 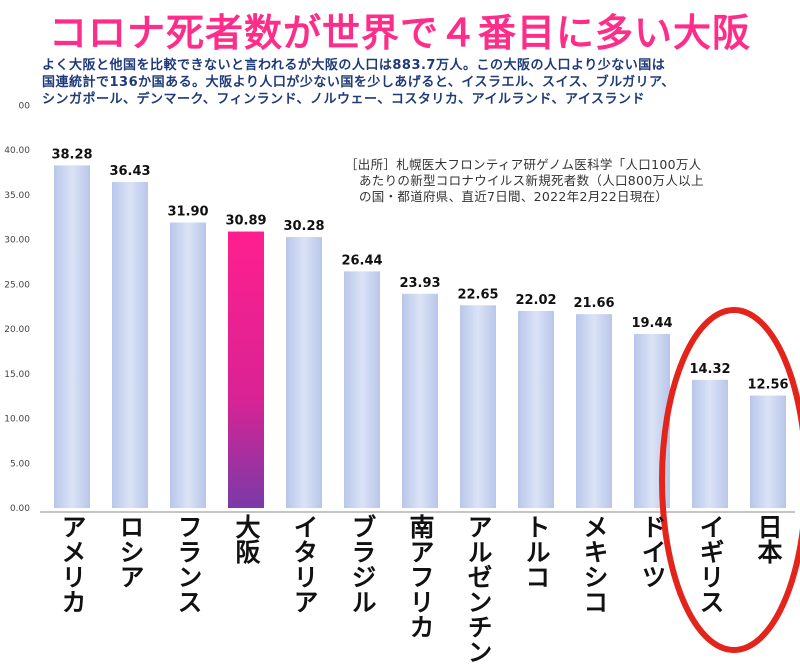 What do you see at coordinates (71, 154) in the screenshot?
I see `value-label: 38.28` at bounding box center [71, 154].